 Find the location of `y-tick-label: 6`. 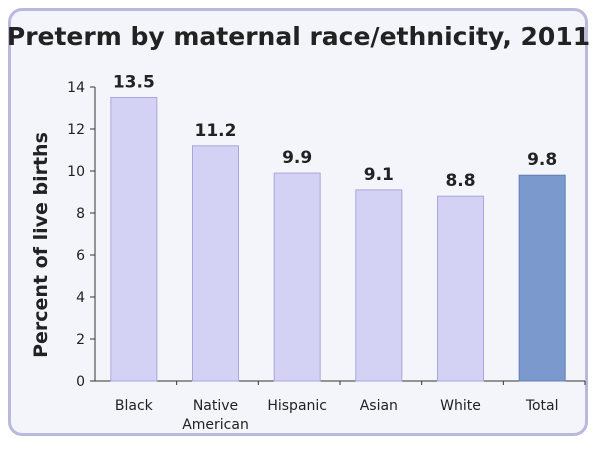

y-tick-label: 6 is located at coordinates (80, 256).